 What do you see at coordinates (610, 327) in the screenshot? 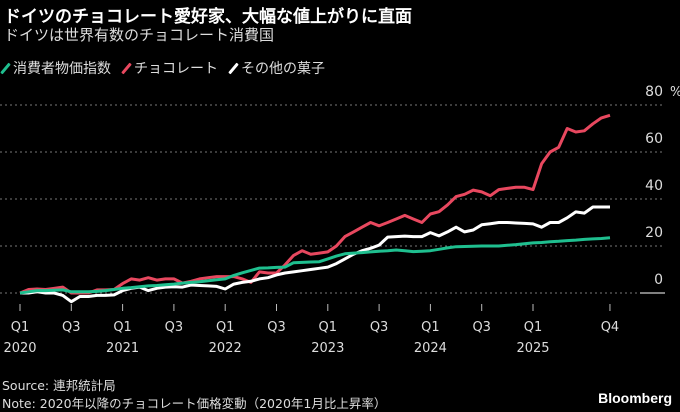
I see `x-tick-quarter: Q4` at bounding box center [610, 327].